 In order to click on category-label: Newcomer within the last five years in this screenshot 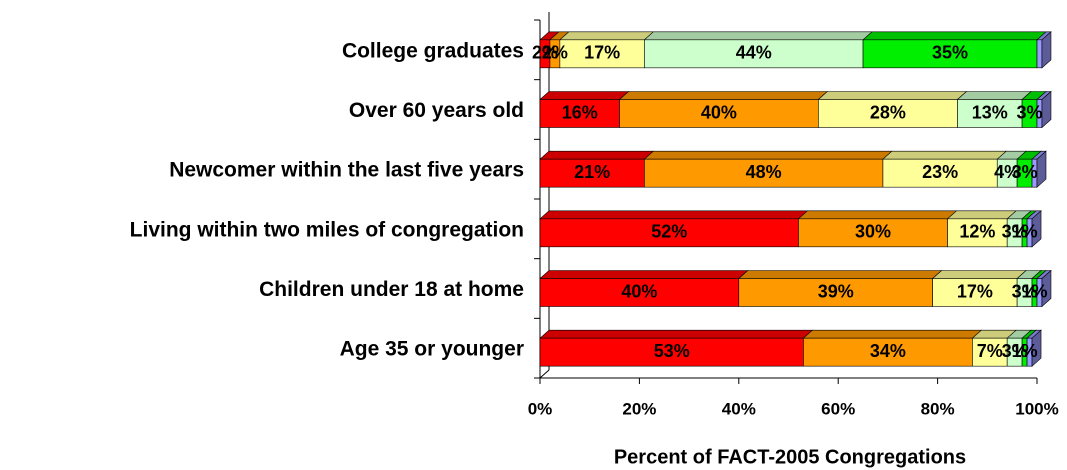, I will do `click(346, 170)`.